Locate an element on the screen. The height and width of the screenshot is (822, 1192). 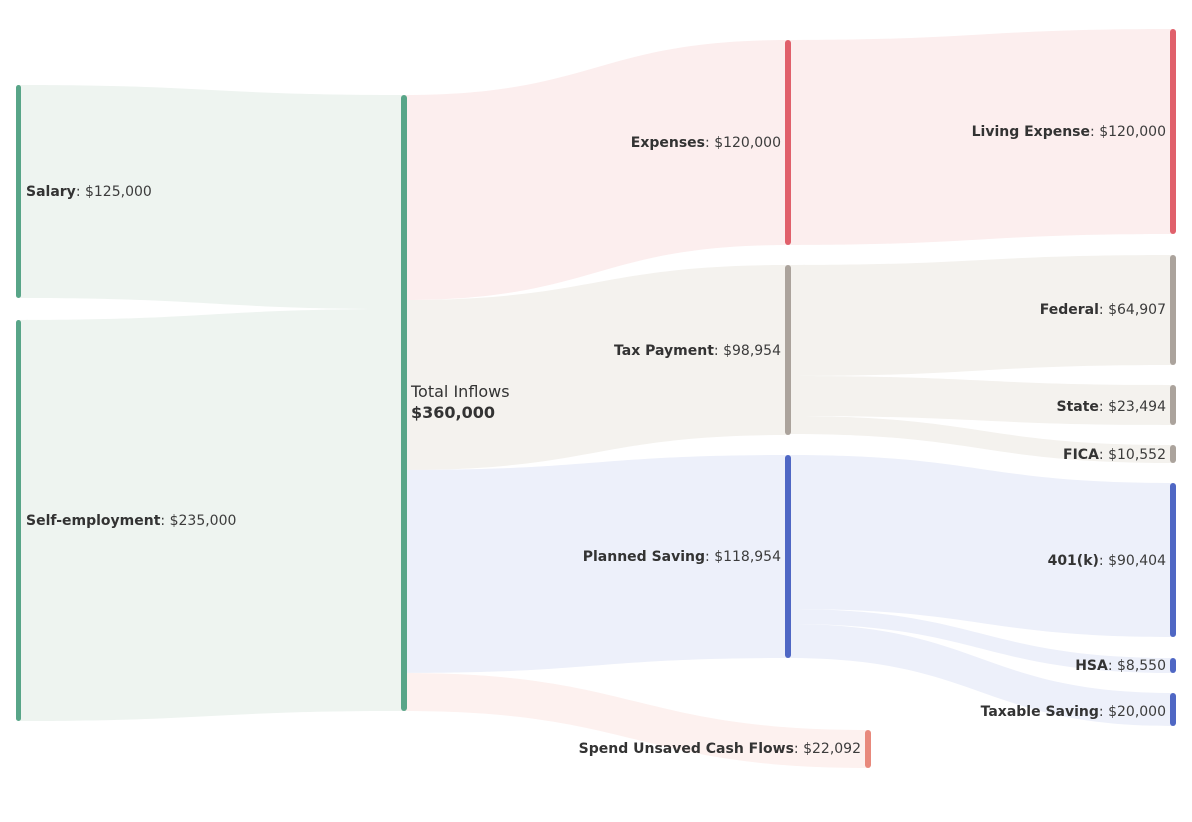
node-taxable-saving-bar is located at coordinates (1173, 709).